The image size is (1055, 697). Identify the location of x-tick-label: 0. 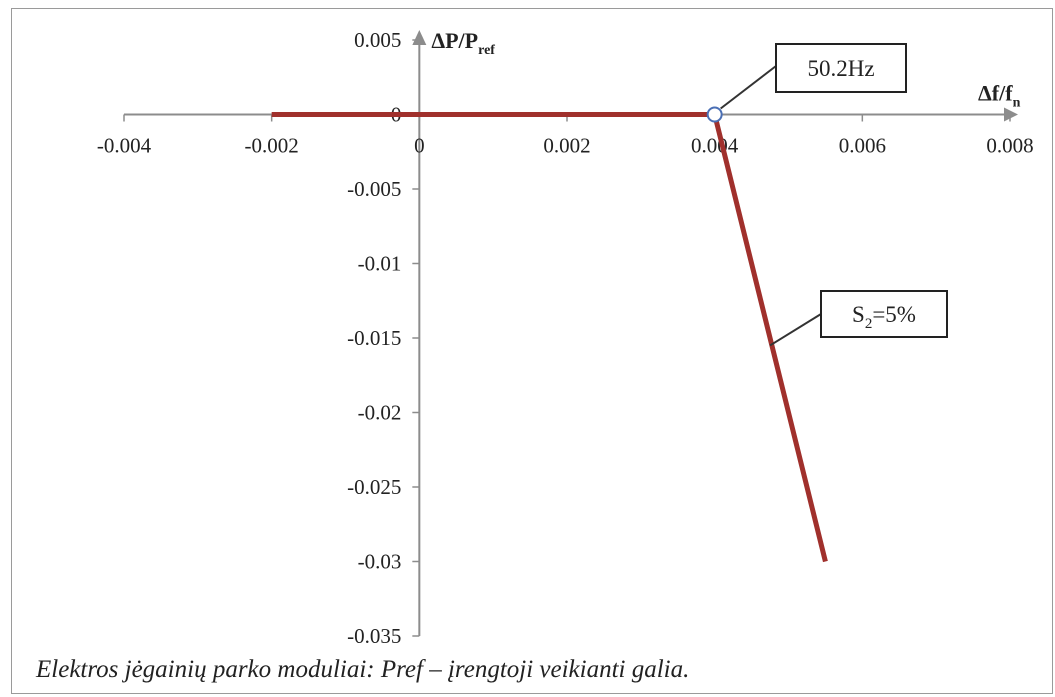
(419, 146).